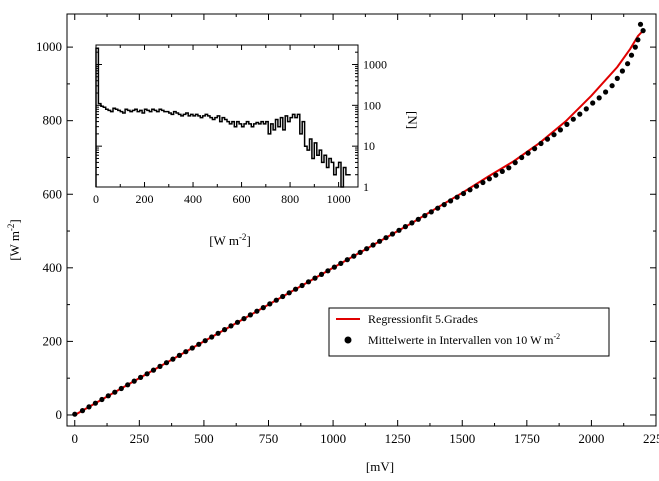 Image resolution: width=659 pixels, height=481 pixels. Describe the element at coordinates (53, 193) in the screenshot. I see `y-tick-label: 600` at that location.